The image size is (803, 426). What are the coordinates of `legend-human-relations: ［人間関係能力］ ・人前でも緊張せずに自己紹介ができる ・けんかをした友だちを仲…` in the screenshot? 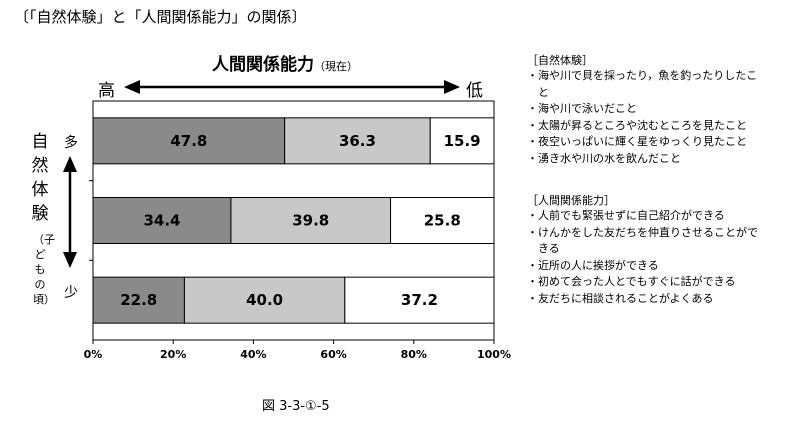 It's located at (642, 249).